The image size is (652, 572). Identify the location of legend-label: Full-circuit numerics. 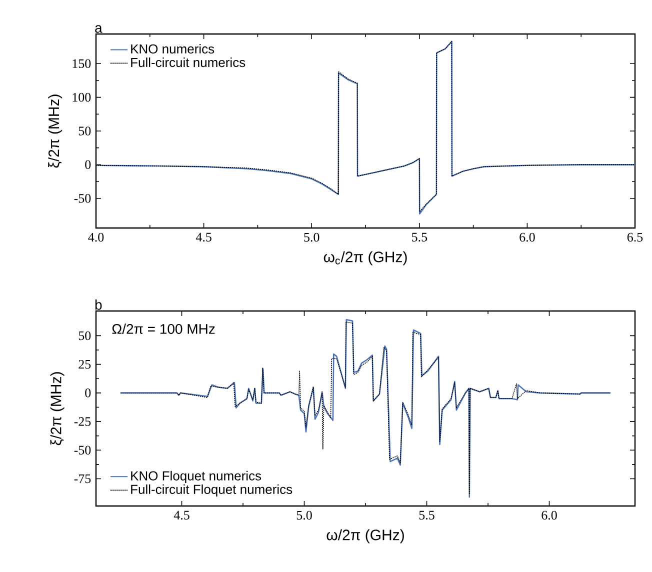
(188, 63).